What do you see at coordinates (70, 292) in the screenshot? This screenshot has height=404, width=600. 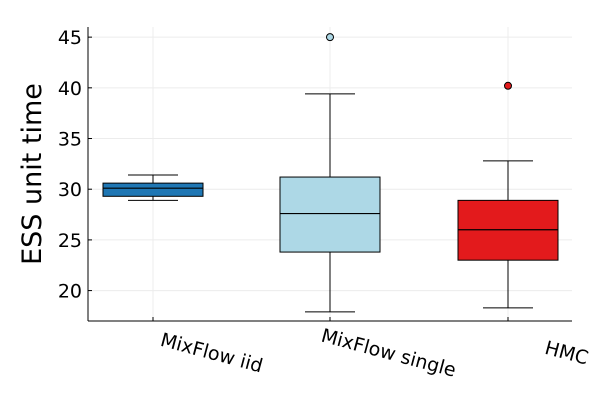 I see `y-tick-label: 20` at bounding box center [70, 292].